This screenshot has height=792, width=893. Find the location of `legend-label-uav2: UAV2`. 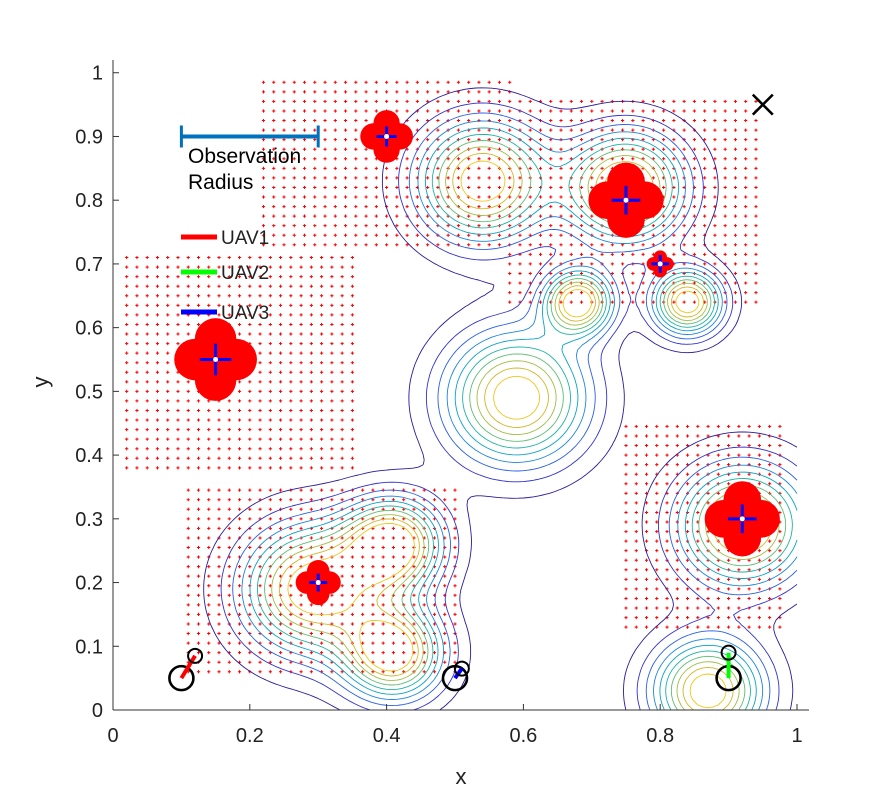

legend-label-uav2: UAV2 is located at coordinates (245, 273).